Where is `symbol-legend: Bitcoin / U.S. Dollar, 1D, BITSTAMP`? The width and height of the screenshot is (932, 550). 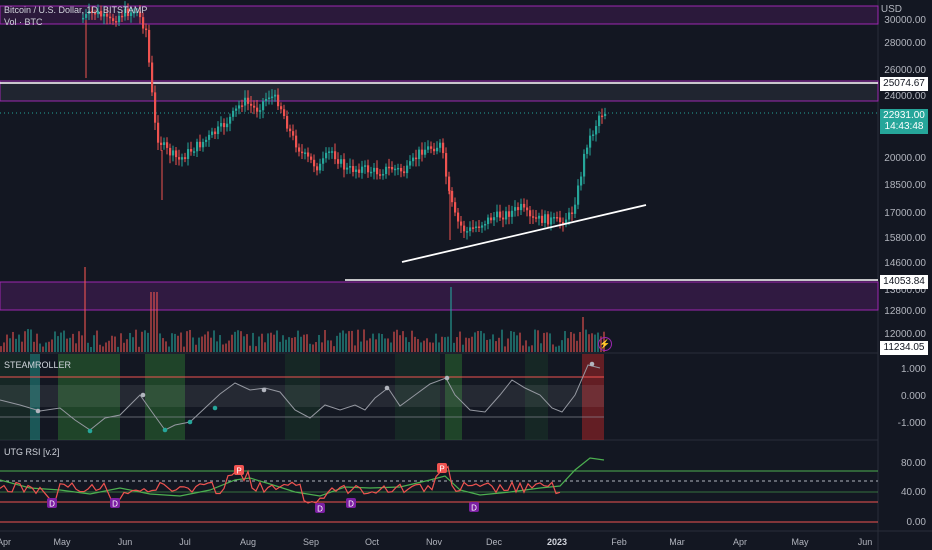 symbol-legend: Bitcoin / U.S. Dollar, 1D, BITSTAMP is located at coordinates (76, 10).